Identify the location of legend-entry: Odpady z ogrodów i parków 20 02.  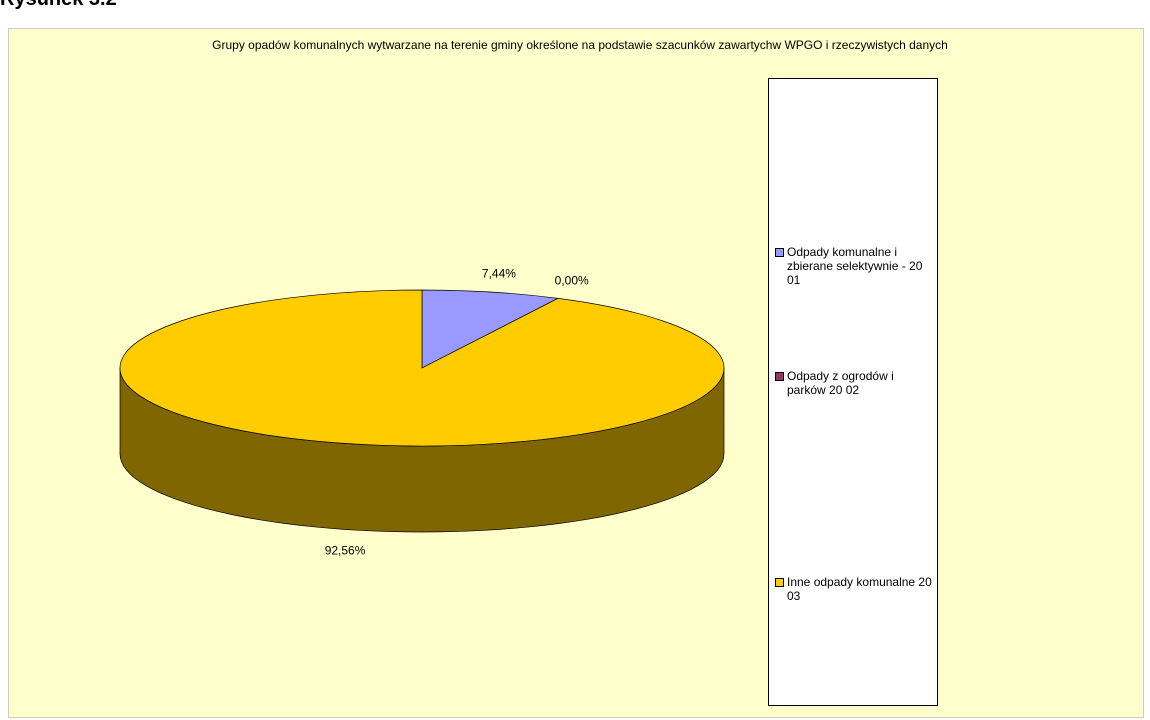
(855, 383).